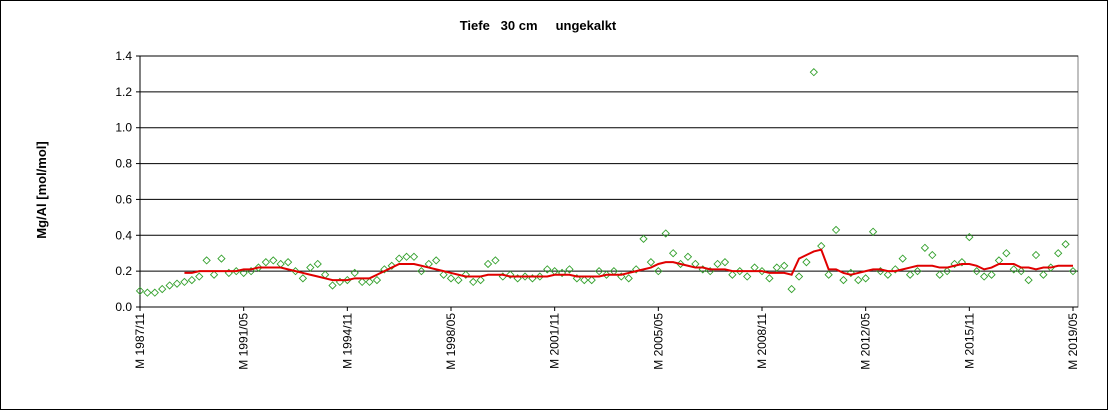 This screenshot has width=1108, height=410. Describe the element at coordinates (41, 190) in the screenshot. I see `y-axis-label: Mg/Al [mol/mol]` at that location.